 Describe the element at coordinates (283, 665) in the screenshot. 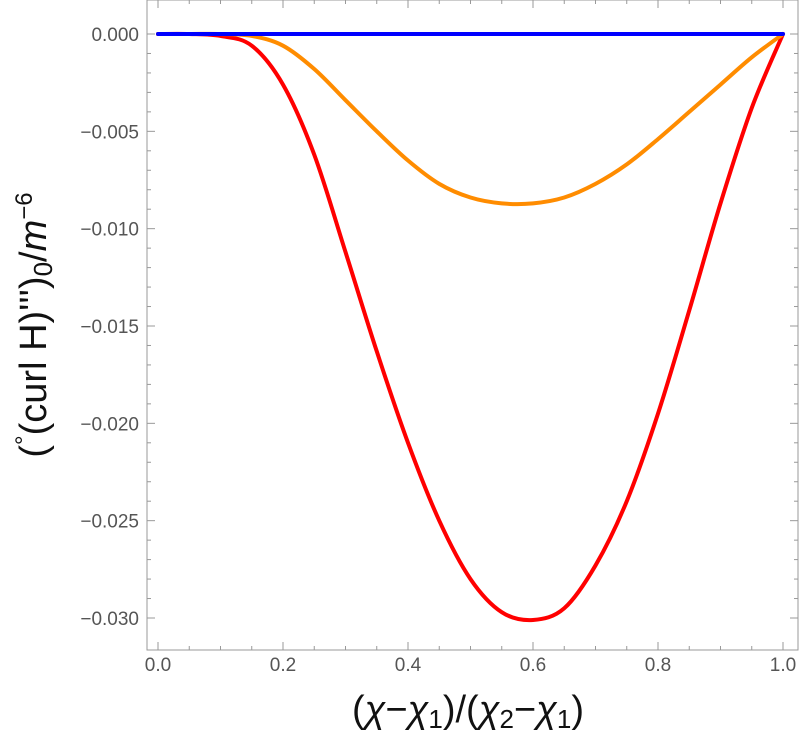

I see `x-tick-label: 0.2` at that location.